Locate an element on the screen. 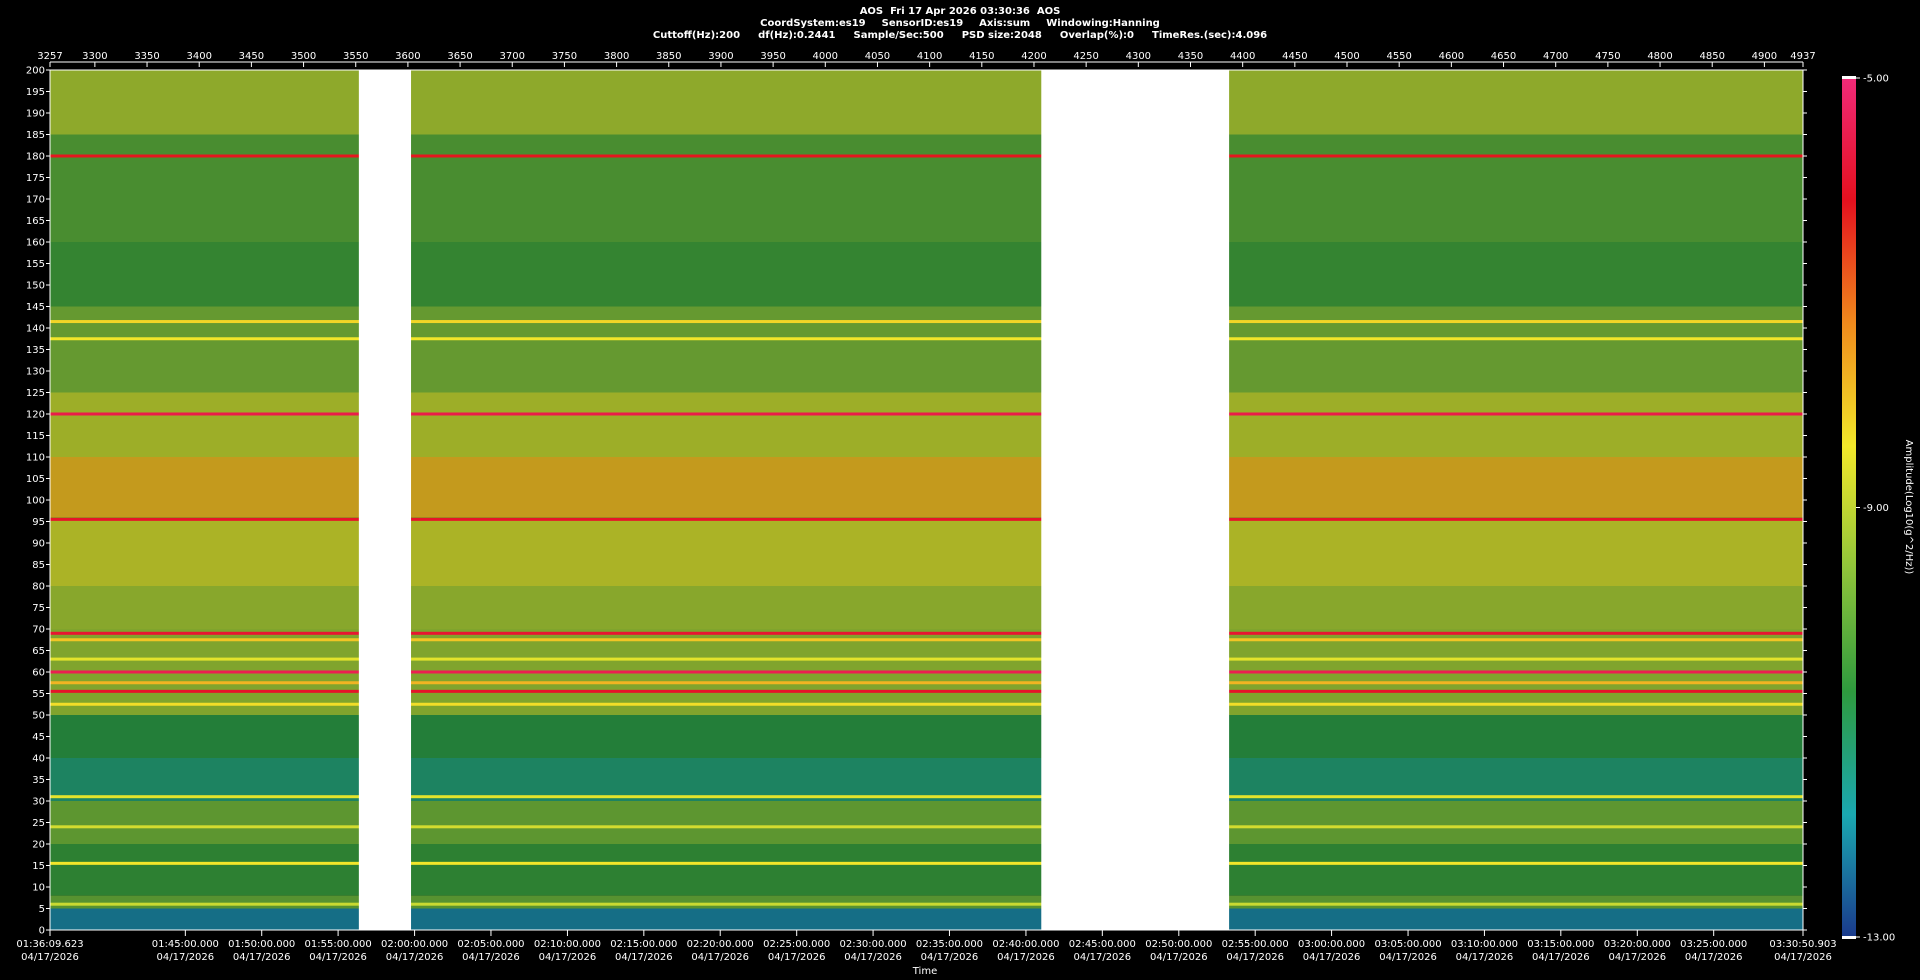 The image size is (1920, 980). top-tick-label: 4450 is located at coordinates (1294, 56).